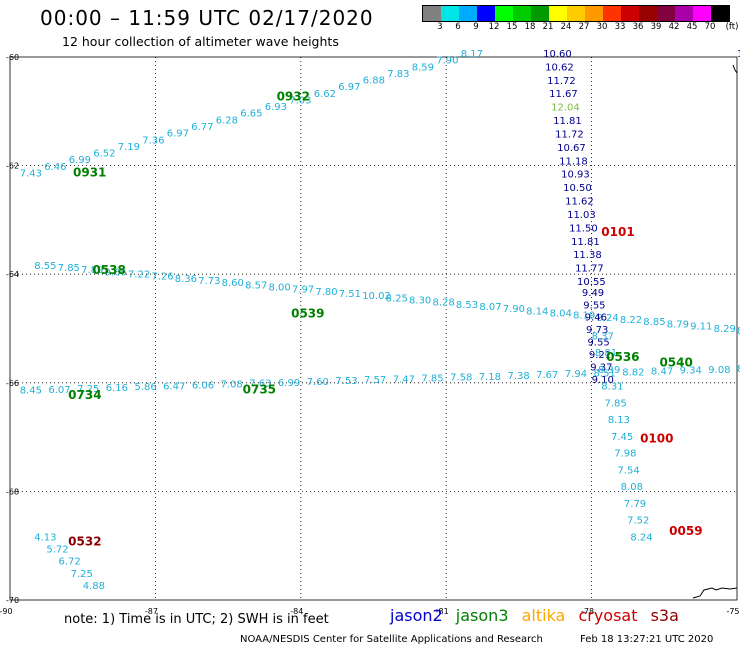  What do you see at coordinates (692, 27) in the screenshot?
I see `legend-tick: 45` at bounding box center [692, 27].